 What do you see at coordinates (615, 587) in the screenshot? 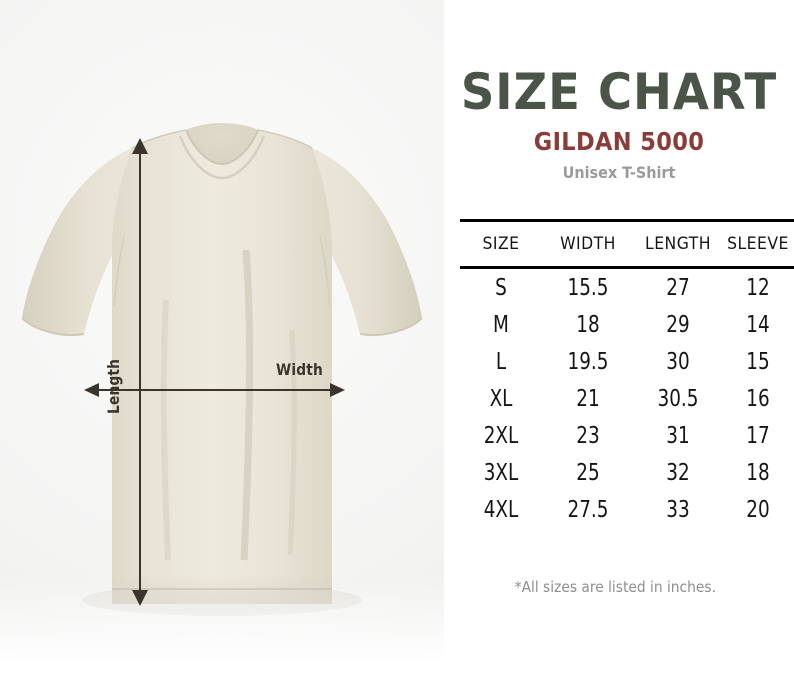
I see `units-footnote: *All sizes are listed in inches.` at bounding box center [615, 587].